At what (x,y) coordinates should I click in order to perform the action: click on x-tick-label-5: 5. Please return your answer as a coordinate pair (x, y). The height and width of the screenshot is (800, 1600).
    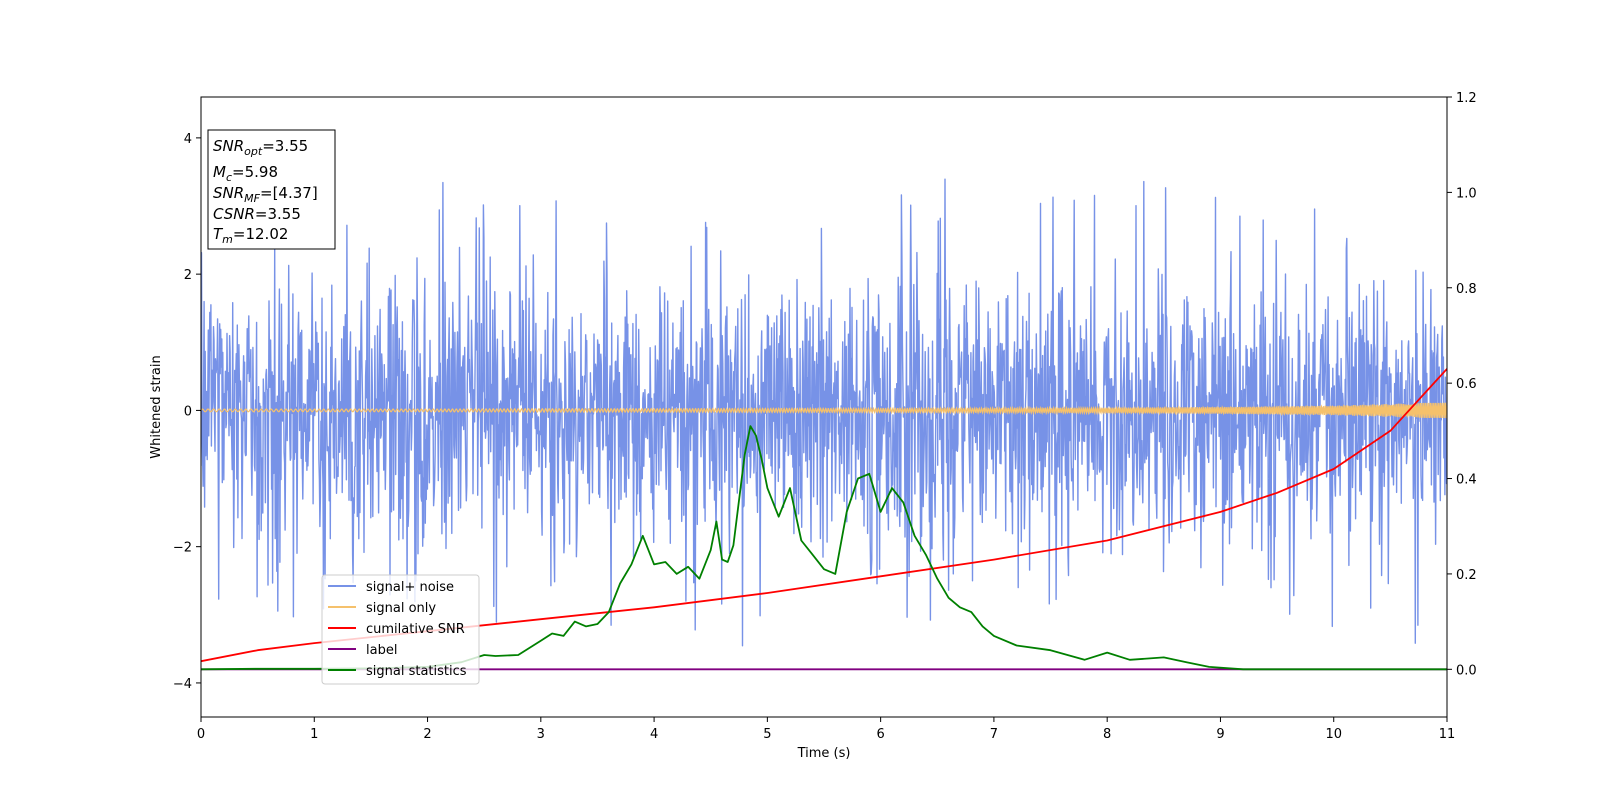
    Looking at the image, I should click on (767, 734).